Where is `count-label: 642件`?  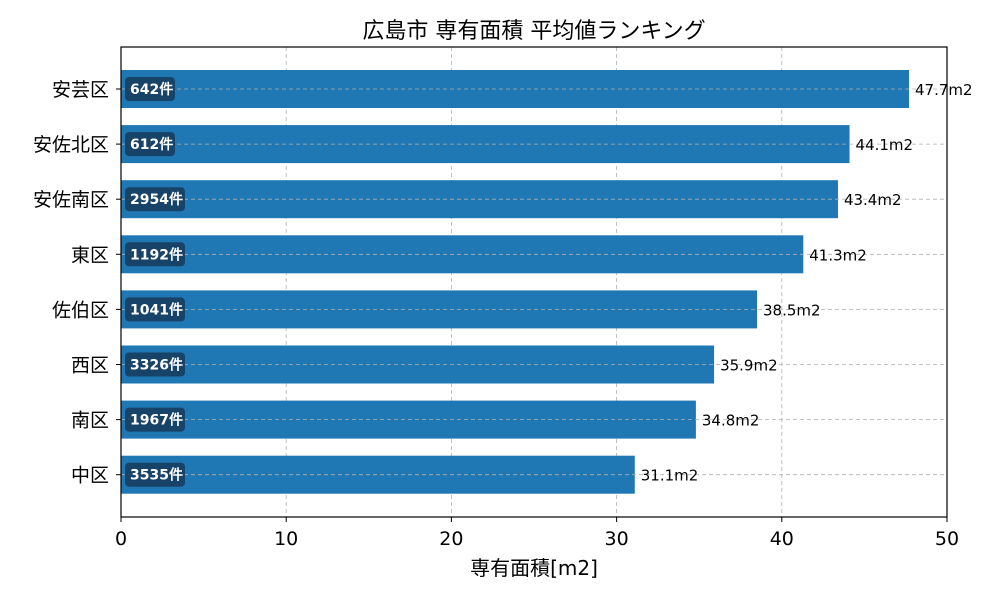
count-label: 642件 is located at coordinates (151, 89).